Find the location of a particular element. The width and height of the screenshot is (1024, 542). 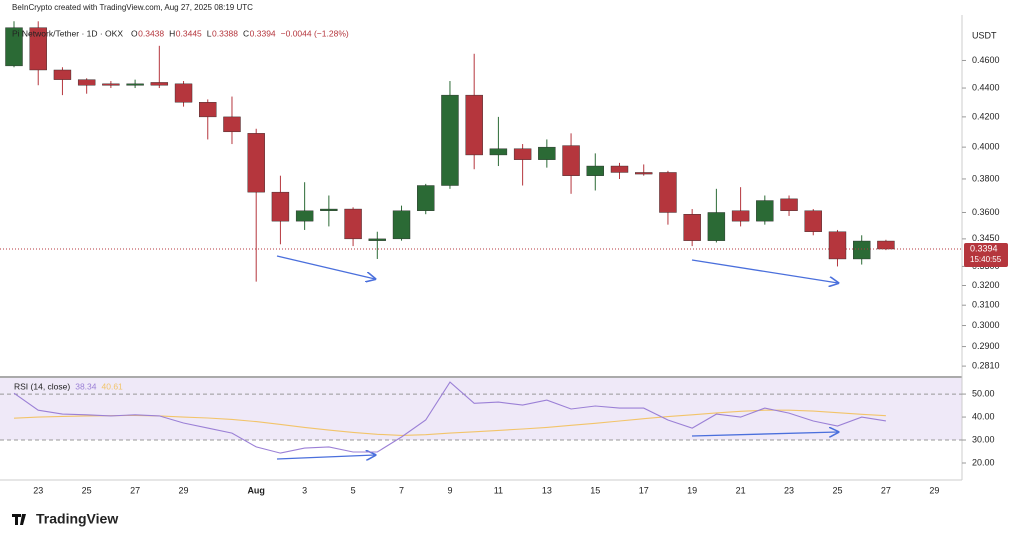

x-tick-label: 21 is located at coordinates (741, 490).